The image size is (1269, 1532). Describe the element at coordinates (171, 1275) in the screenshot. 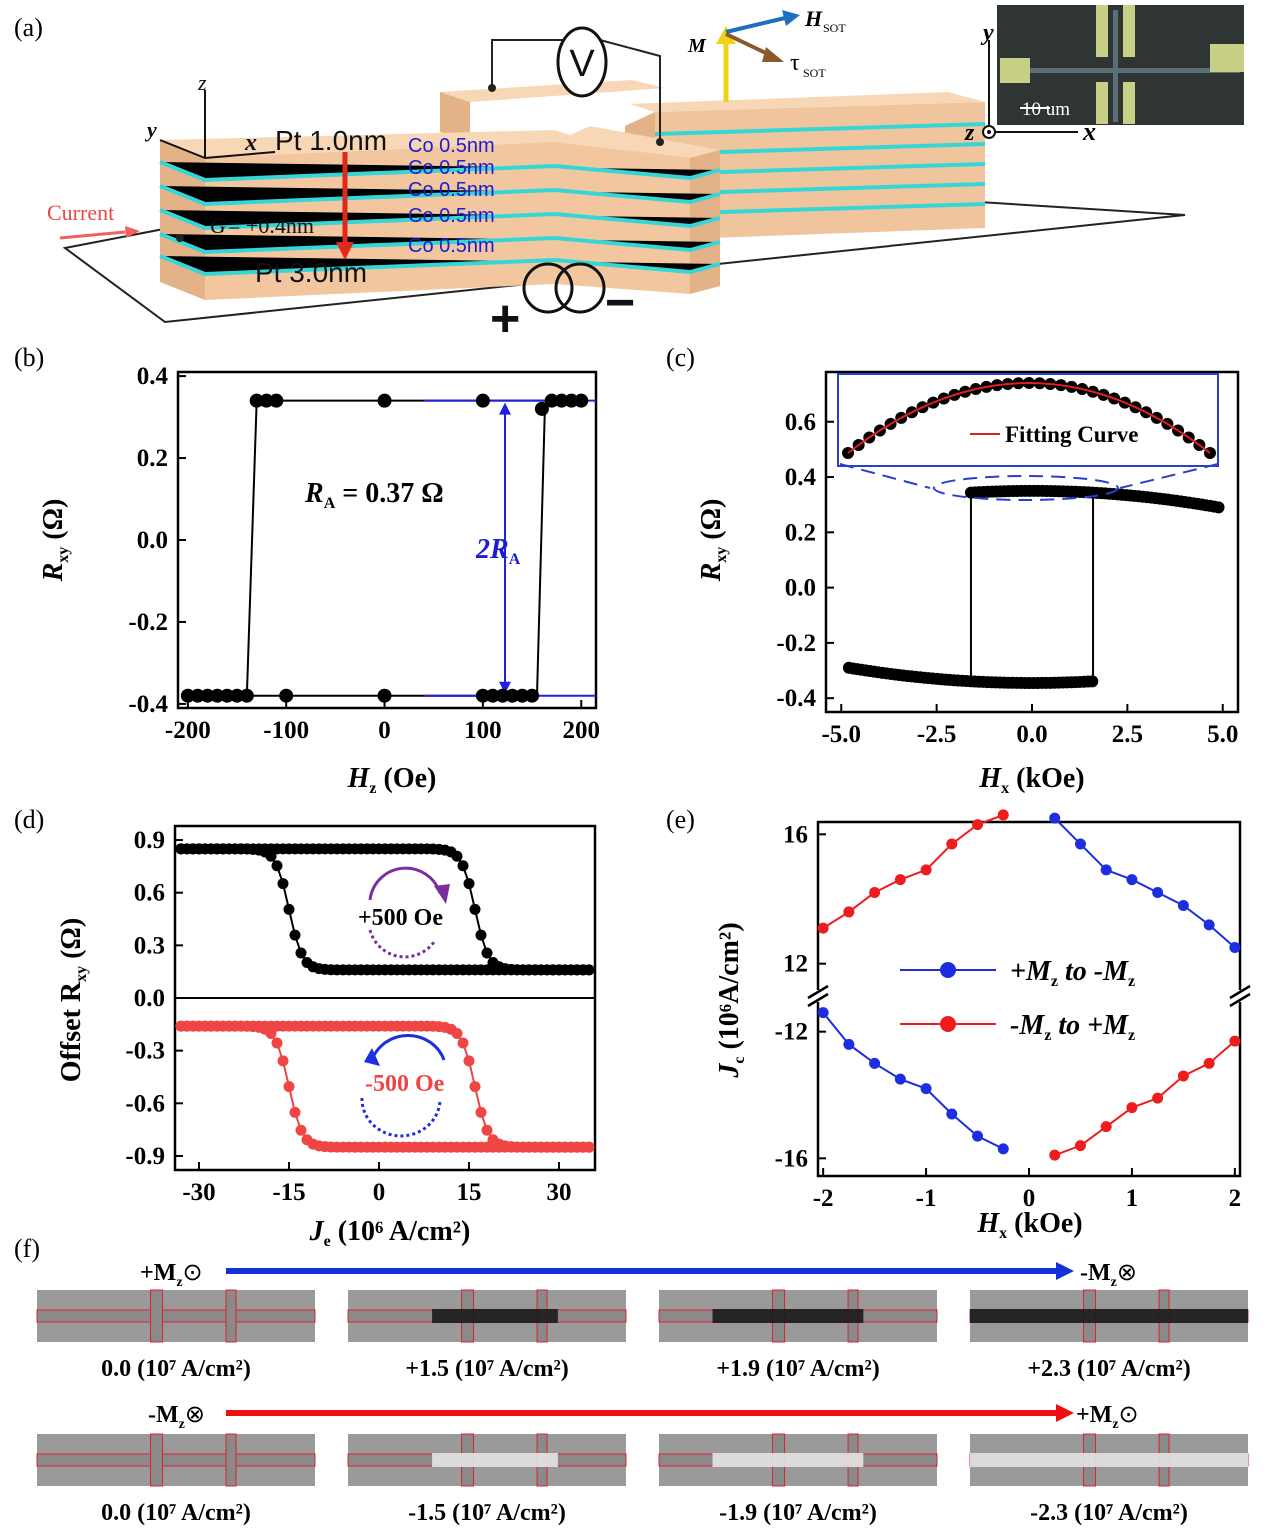

I see `row1-start-label: +Mz⊙` at that location.